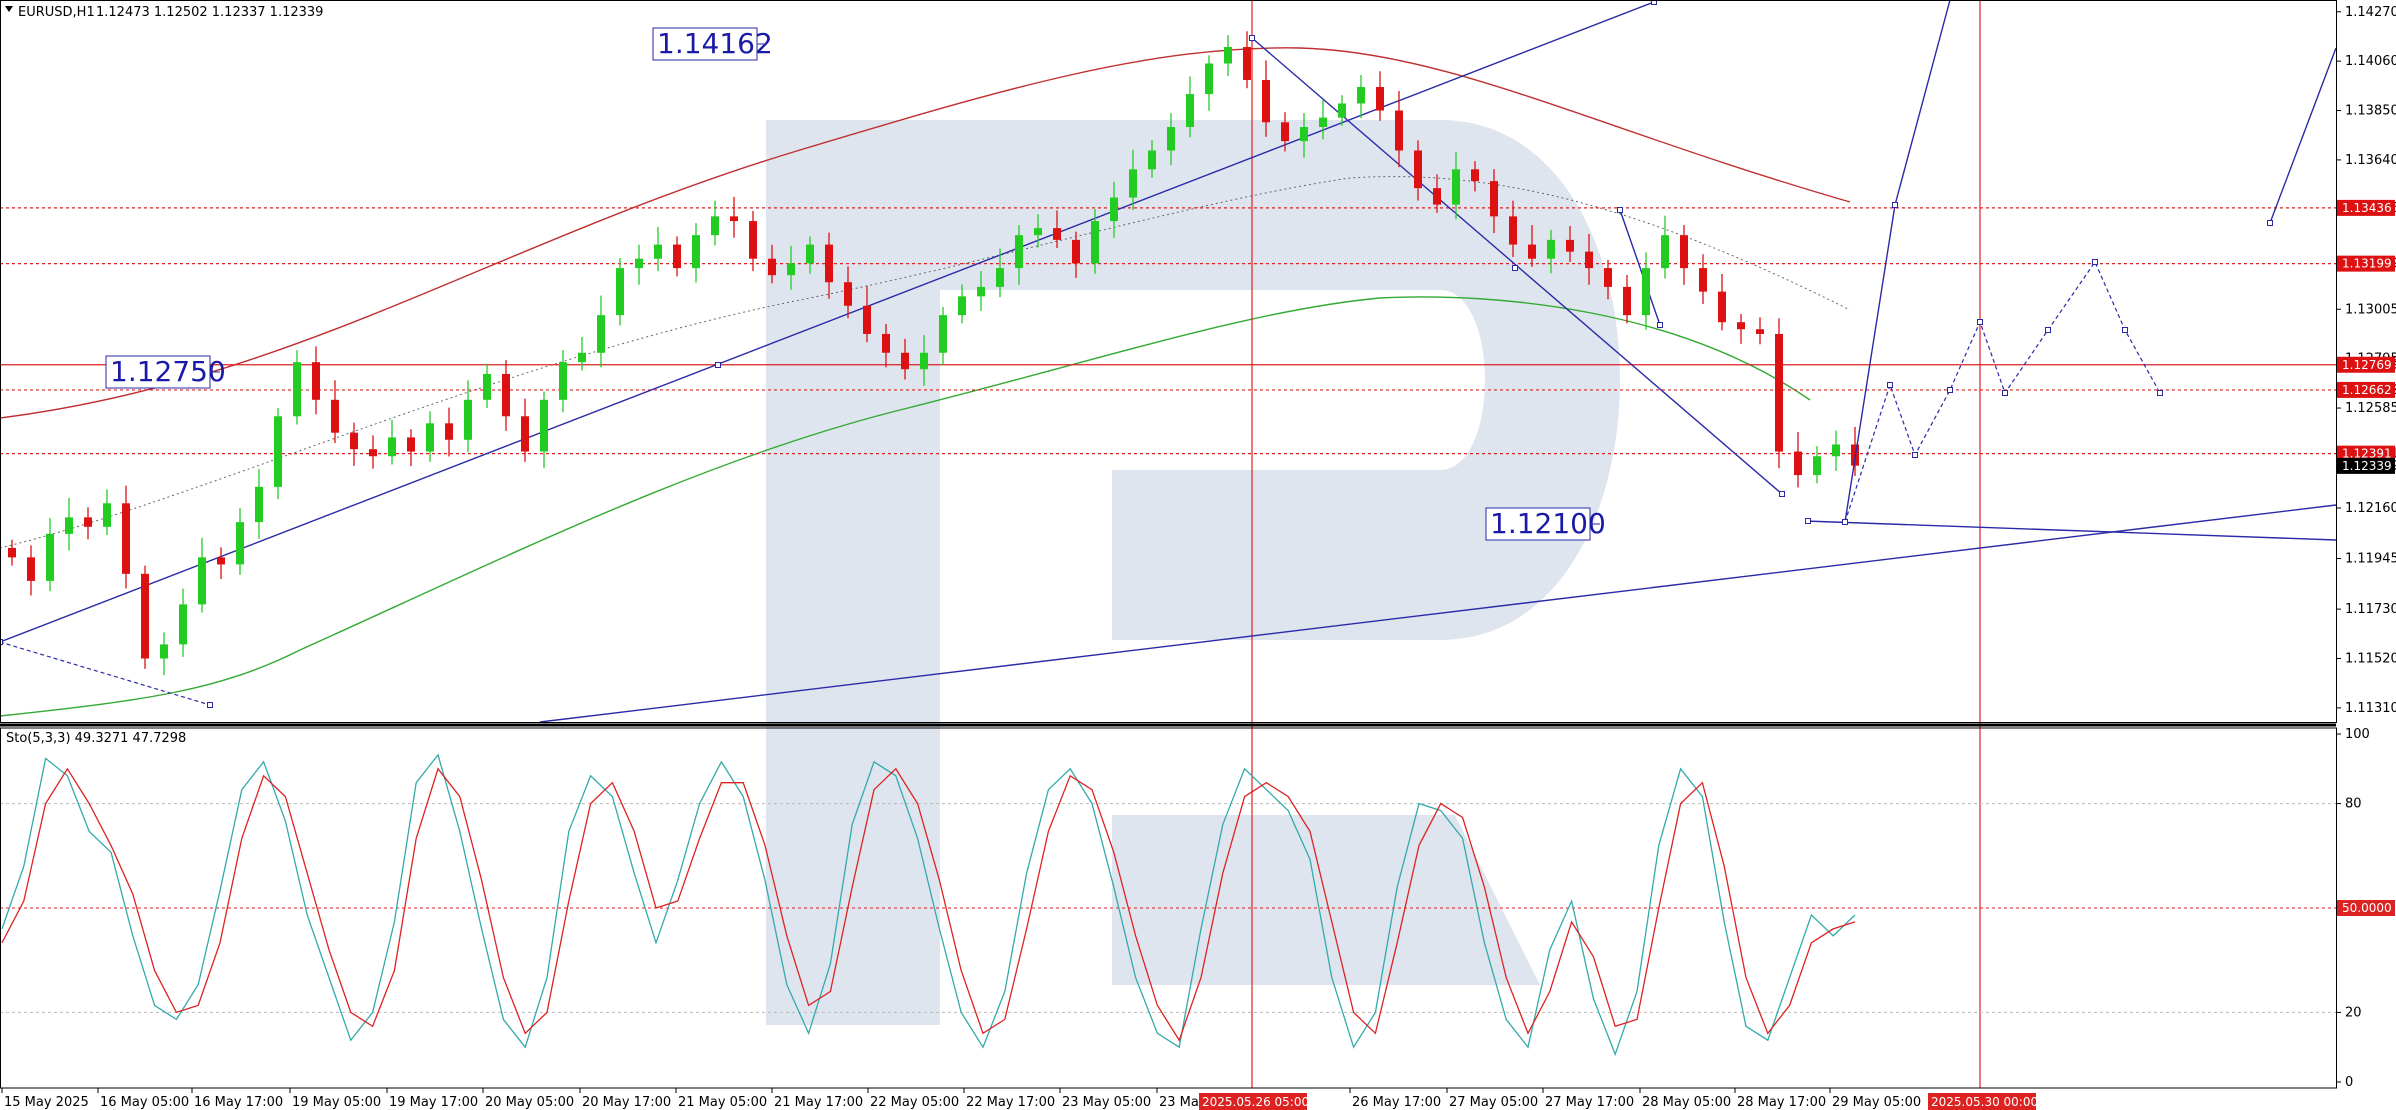  What do you see at coordinates (1876, 1102) in the screenshot?
I see `x-tick-label: 29 May 05:00` at bounding box center [1876, 1102].